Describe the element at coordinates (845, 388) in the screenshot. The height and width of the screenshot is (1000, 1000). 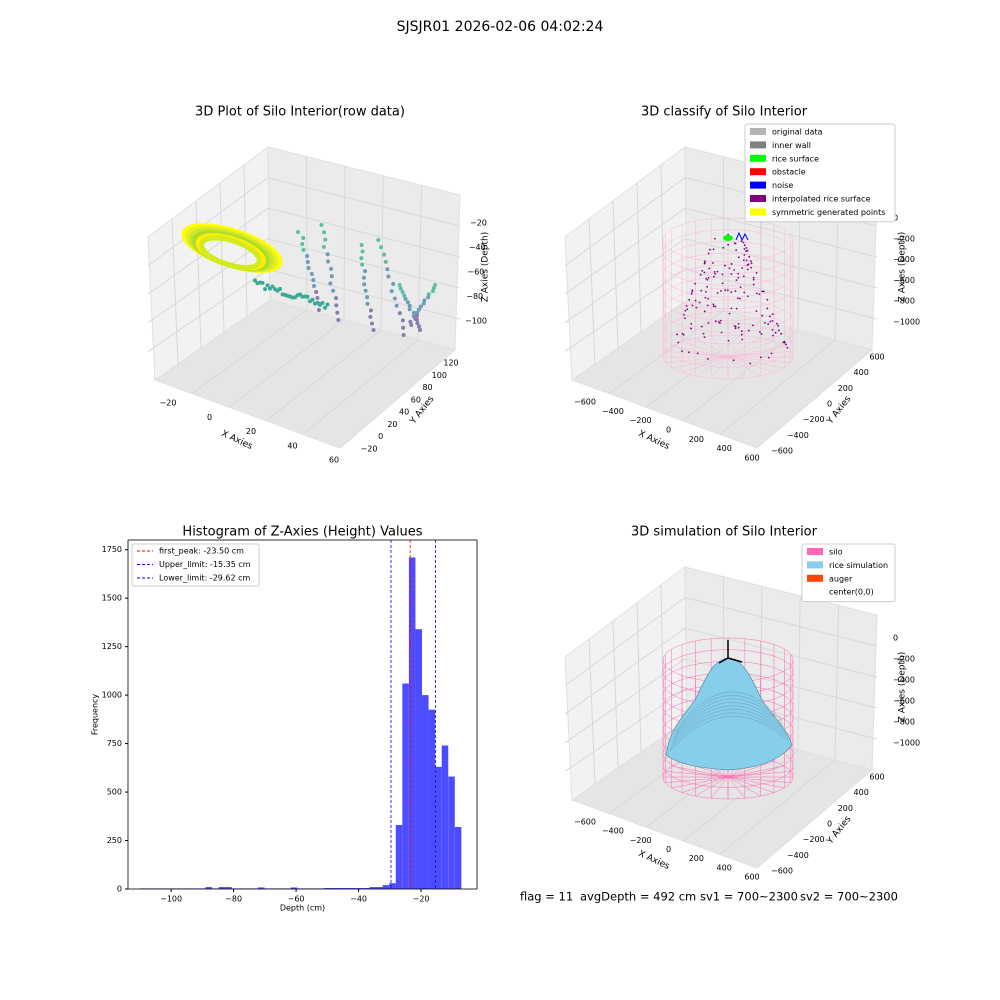
I see `y-tick-label: 200` at that location.